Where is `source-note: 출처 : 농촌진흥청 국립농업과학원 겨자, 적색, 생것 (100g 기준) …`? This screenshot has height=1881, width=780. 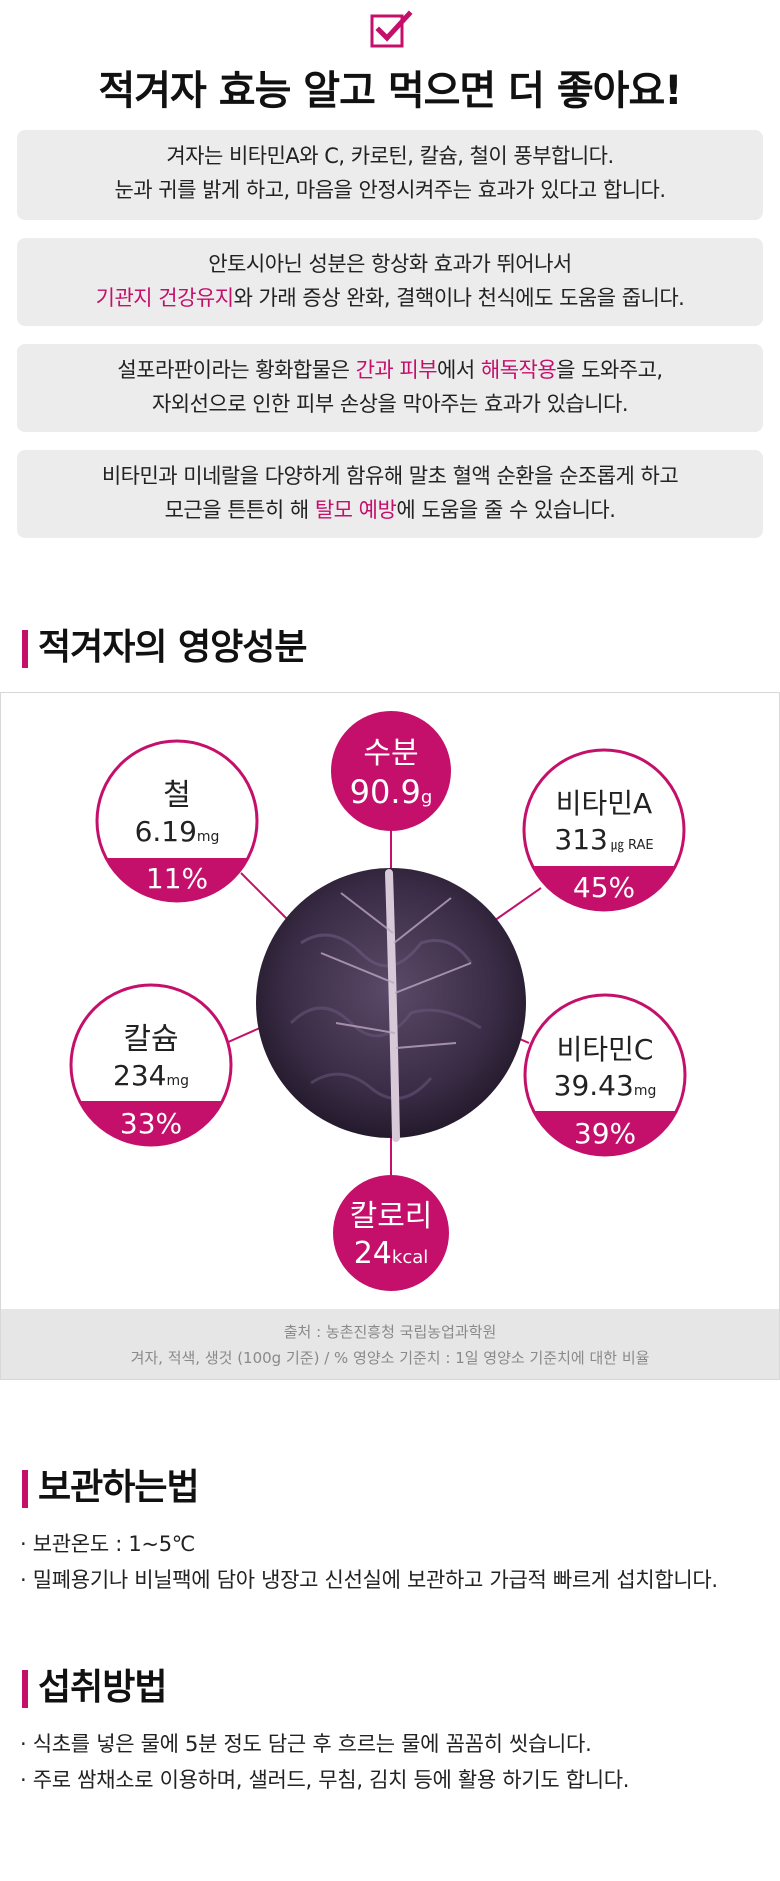 source-note: 출처 : 농촌진흥청 국립농업과학원 겨자, 적색, 생것 (100g 기준) … is located at coordinates (390, 1344).